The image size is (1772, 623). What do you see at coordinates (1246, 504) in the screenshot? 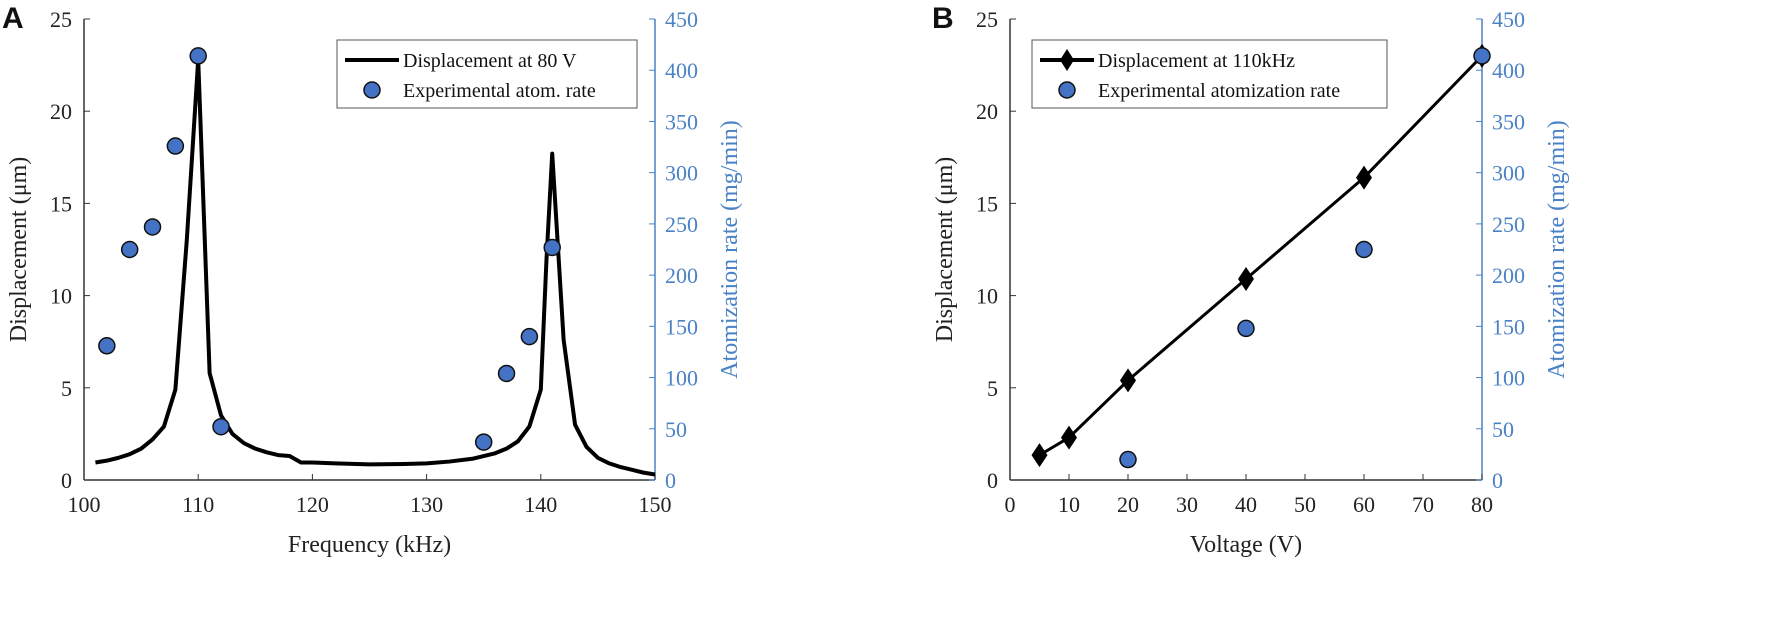
I see `x-tick-label: 40` at bounding box center [1246, 504].